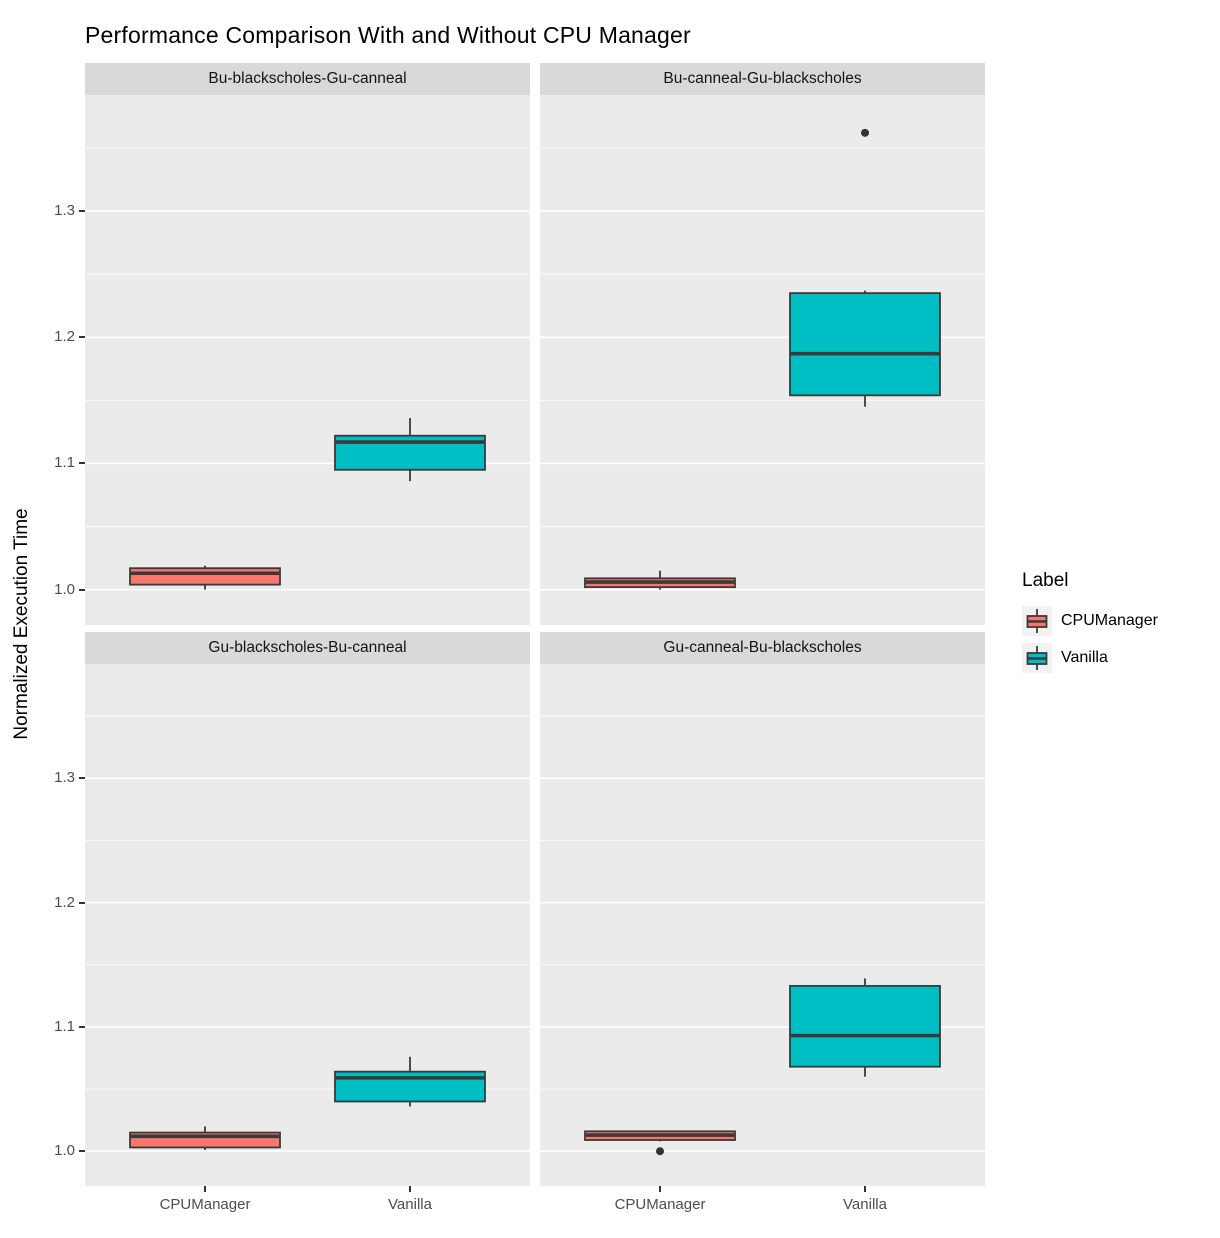  I want to click on y-axis-title: Normalized Execution Time, so click(21, 624).